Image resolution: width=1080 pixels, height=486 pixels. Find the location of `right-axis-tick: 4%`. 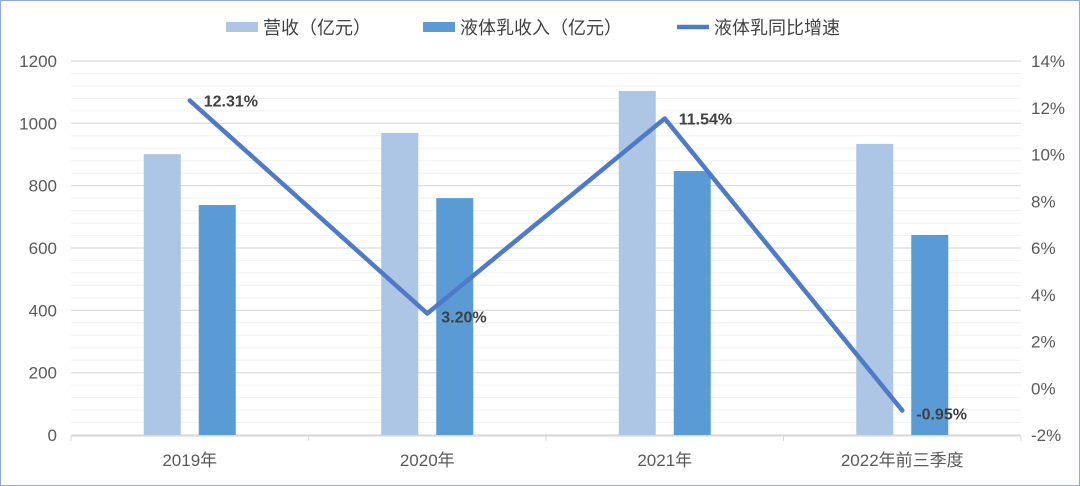

right-axis-tick: 4% is located at coordinates (1043, 295).